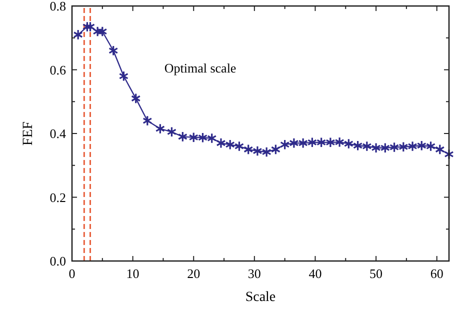  I want to click on x-tick-label: 40, so click(315, 273).